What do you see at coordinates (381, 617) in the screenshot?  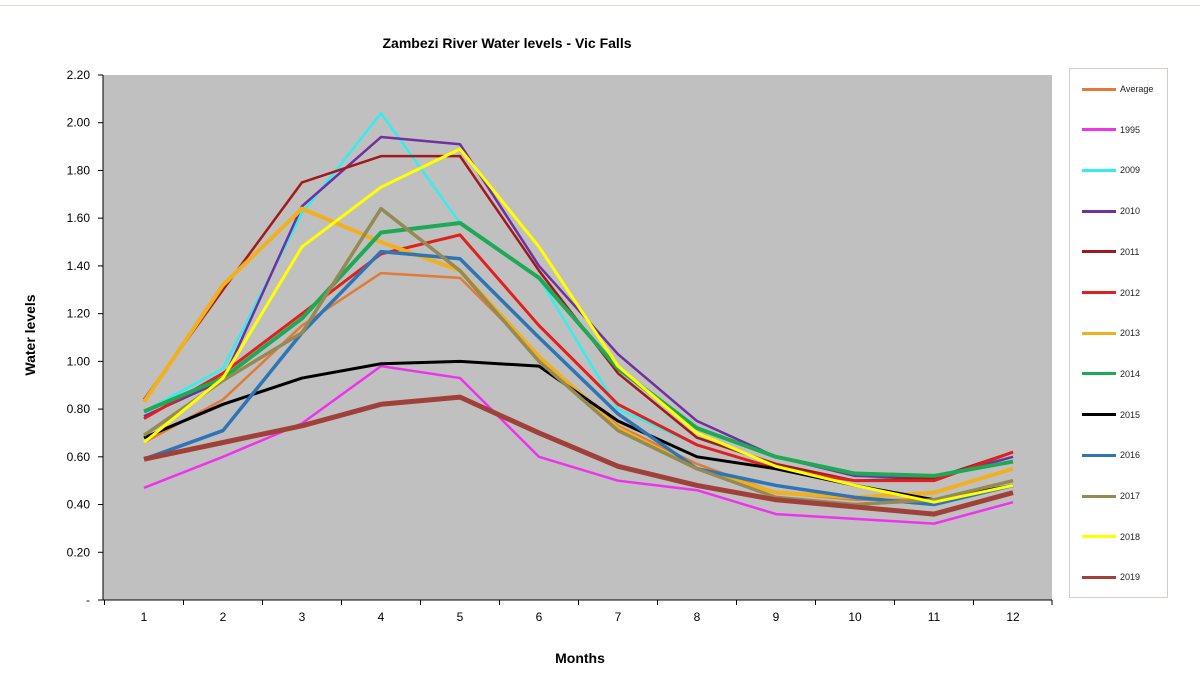 I see `x-tick-label: 4` at bounding box center [381, 617].